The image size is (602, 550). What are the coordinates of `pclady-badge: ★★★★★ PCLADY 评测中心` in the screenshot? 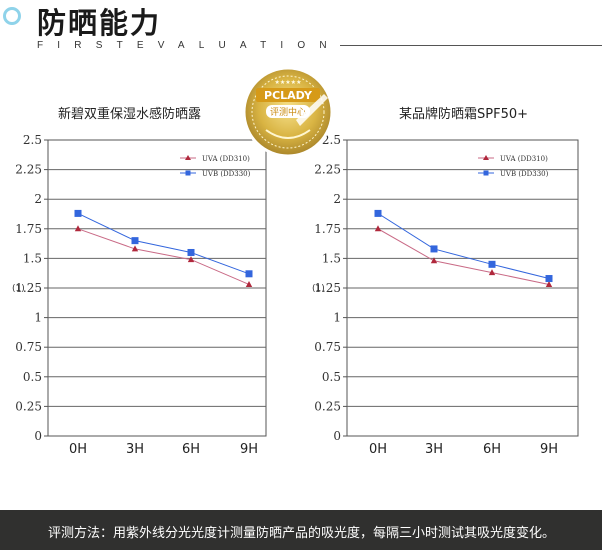 It's located at (288, 112).